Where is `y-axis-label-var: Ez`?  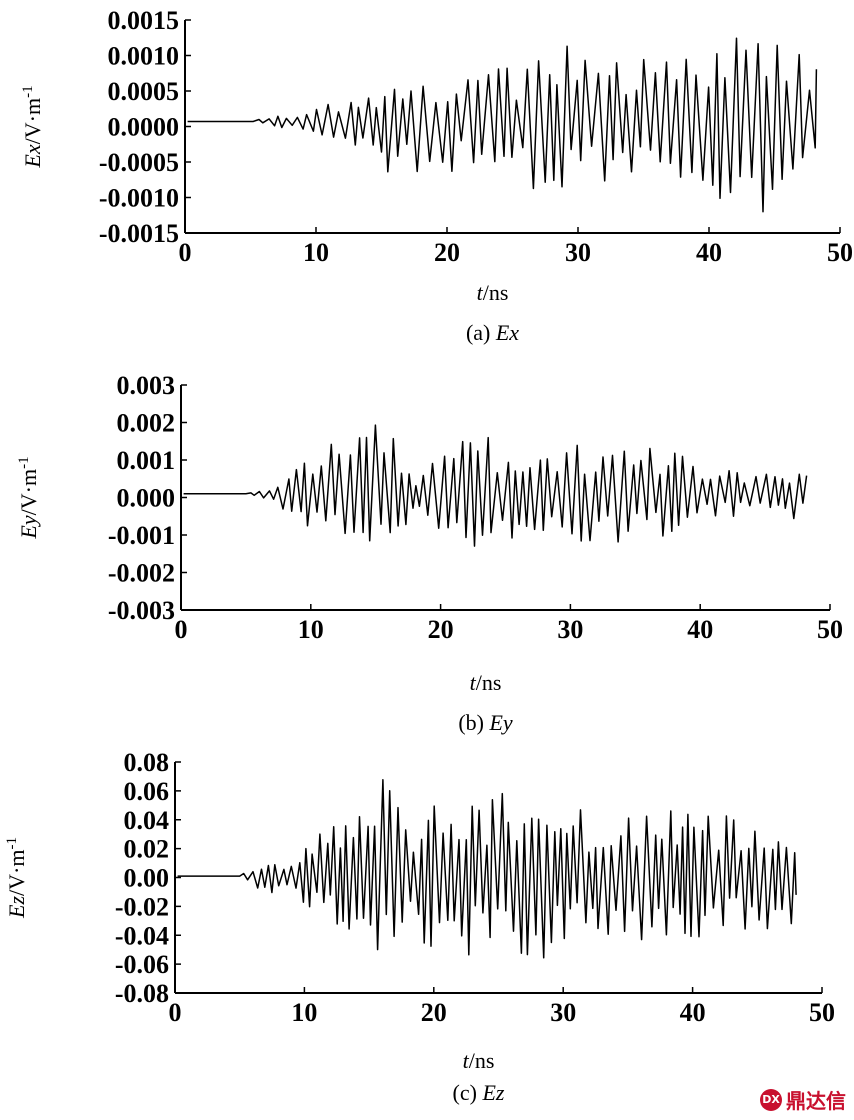 y-axis-label-var: Ez is located at coordinates (16, 907).